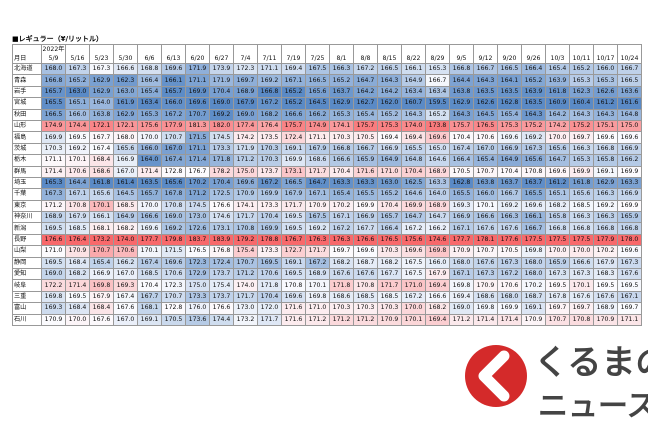  I want to click on price-cell: 172.3, so click(173, 285).